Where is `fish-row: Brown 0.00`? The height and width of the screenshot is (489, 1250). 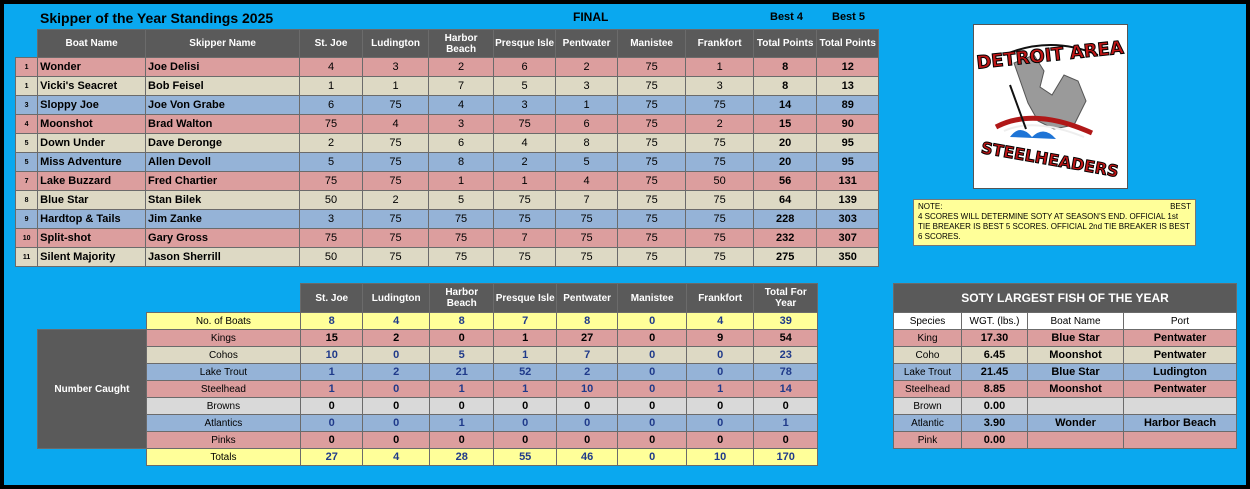 fish-row: Brown 0.00 is located at coordinates (1065, 406).